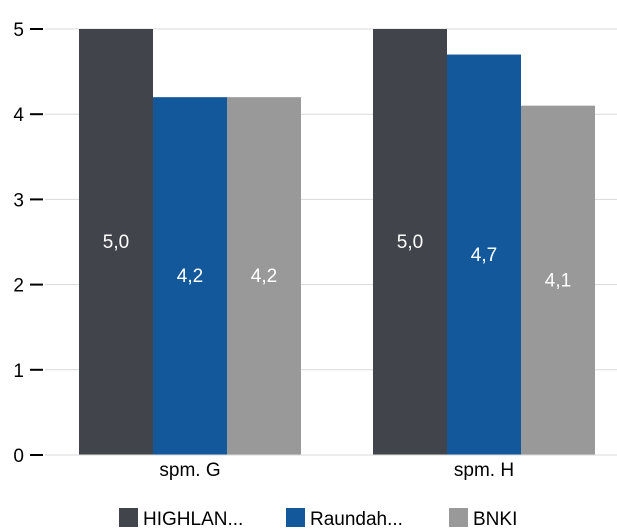 The image size is (617, 529). Describe the element at coordinates (18, 286) in the screenshot. I see `y-tick-label-2: 2` at that location.